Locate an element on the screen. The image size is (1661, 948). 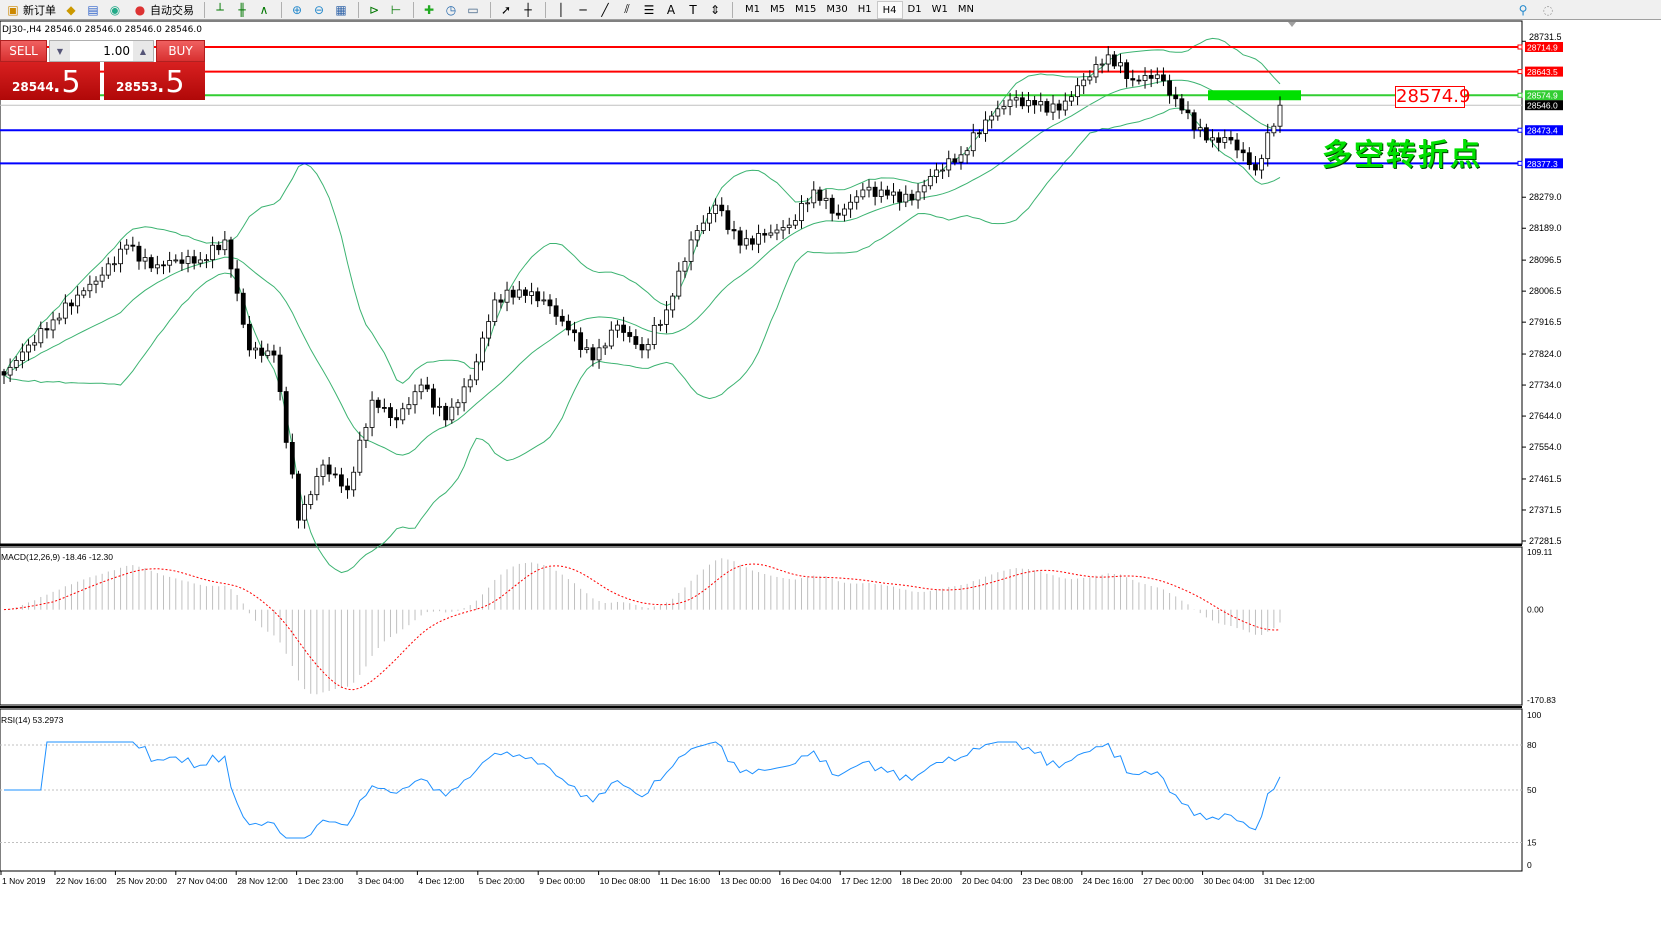
period-w1: W1 is located at coordinates (939, 9).